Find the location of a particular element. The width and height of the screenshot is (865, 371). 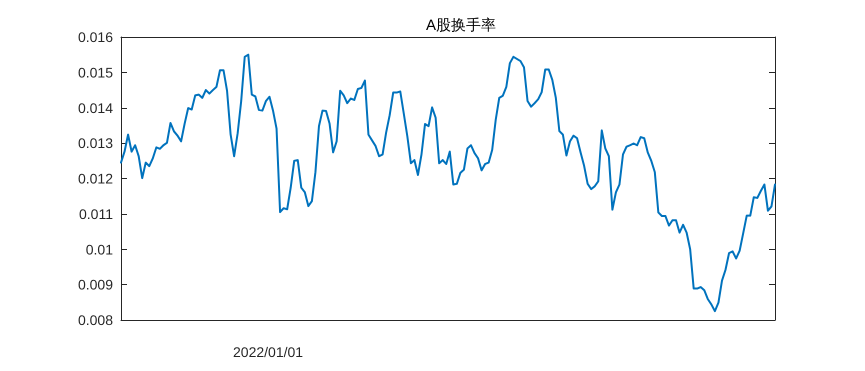

y-tick-label: 0.01 is located at coordinates (100, 249).